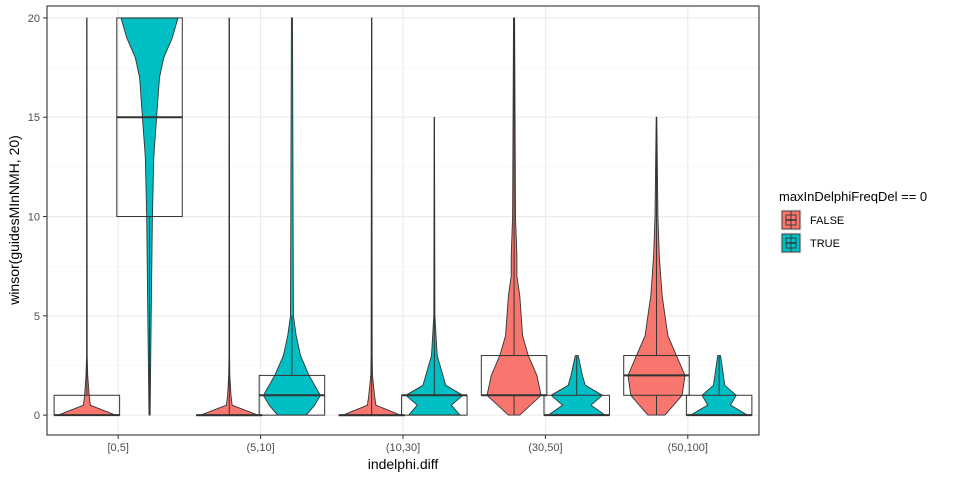 Image resolution: width=960 pixels, height=480 pixels. I want to click on x-axis: [0,5] (5,10] (10,30] (30,50] (50,100], so click(407, 444).